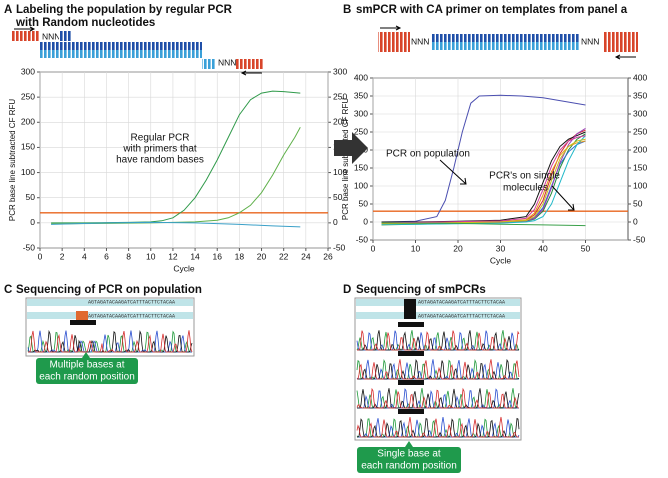 This screenshot has width=668, height=478. What do you see at coordinates (640, 167) in the screenshot?
I see `y2-tick-label: 150` at bounding box center [640, 167].